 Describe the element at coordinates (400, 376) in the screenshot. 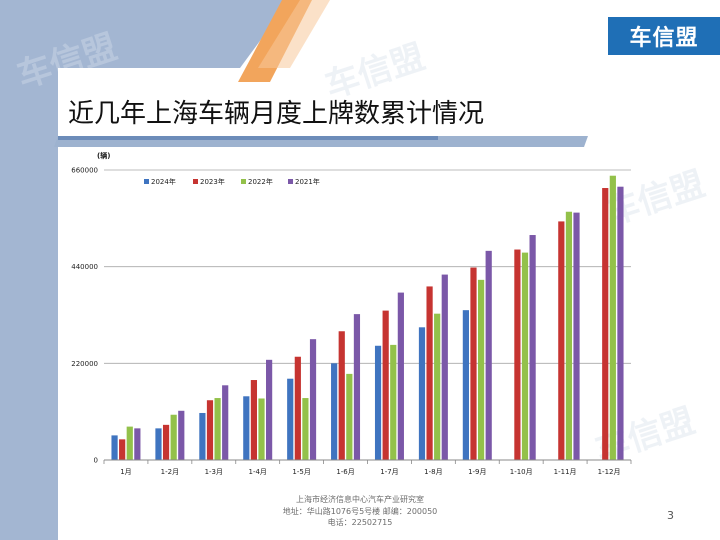

I see `bar-2021年-1-7月` at that location.